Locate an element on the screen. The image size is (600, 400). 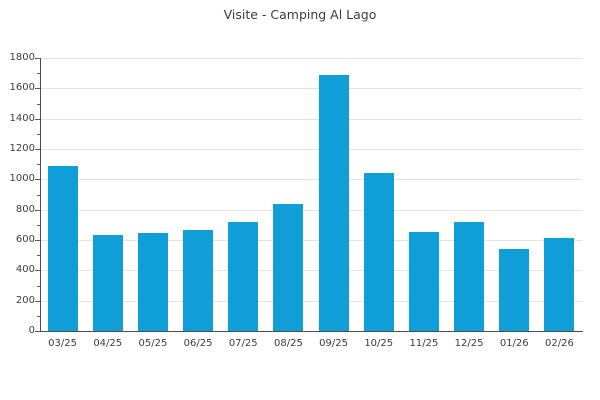
x-tick-label: 10/25 is located at coordinates (379, 343).